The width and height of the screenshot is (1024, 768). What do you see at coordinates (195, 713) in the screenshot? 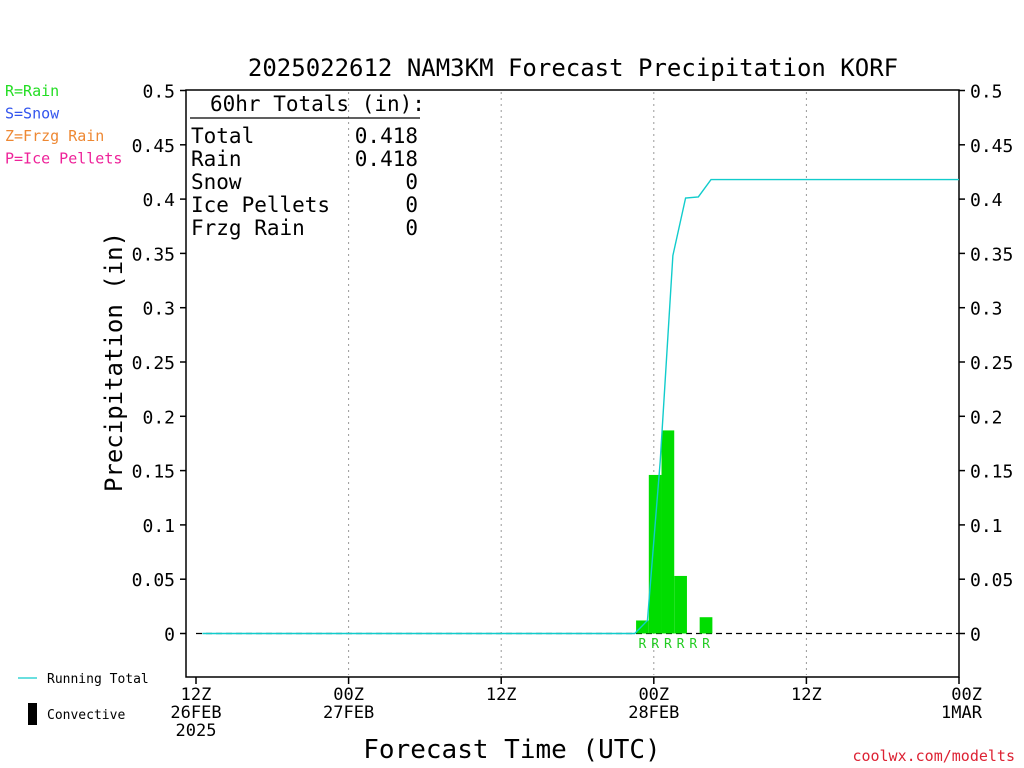
I see `x-tick-label: 26FEB` at bounding box center [195, 713].